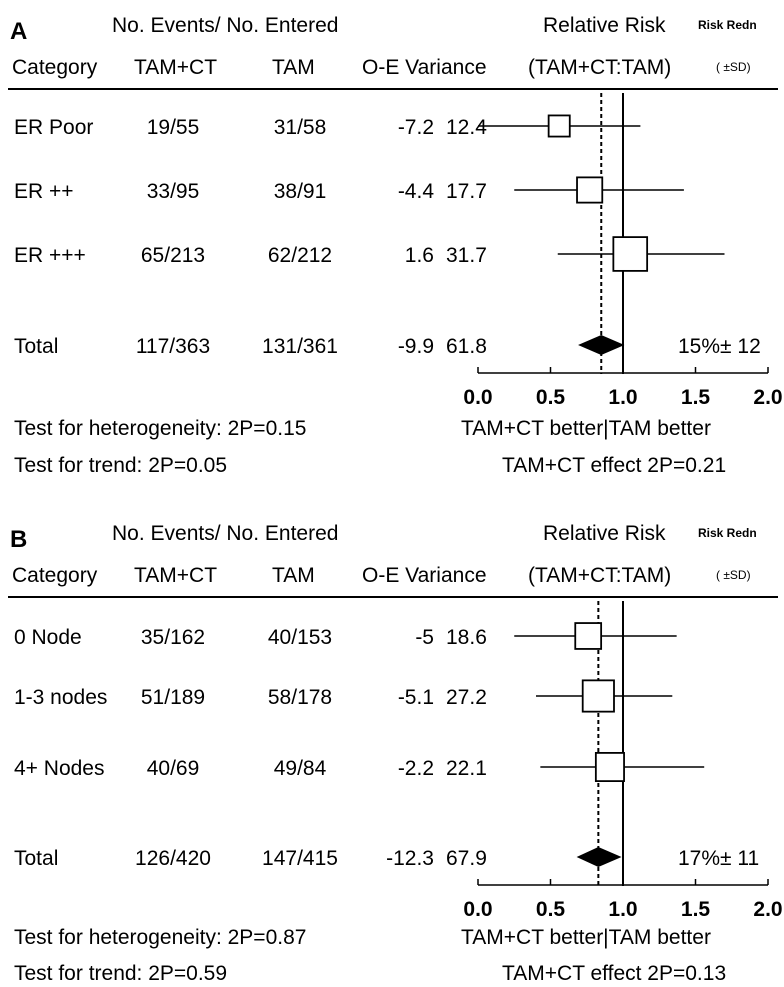  What do you see at coordinates (160, 428) in the screenshot?
I see `heterogeneity-test: Test for heterogeneity: 2P=0.15` at bounding box center [160, 428].